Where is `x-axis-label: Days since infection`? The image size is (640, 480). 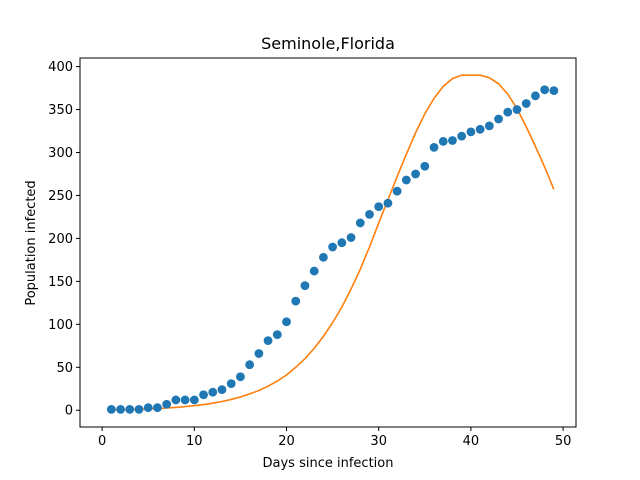 x-axis-label: Days since infection is located at coordinates (328, 463).